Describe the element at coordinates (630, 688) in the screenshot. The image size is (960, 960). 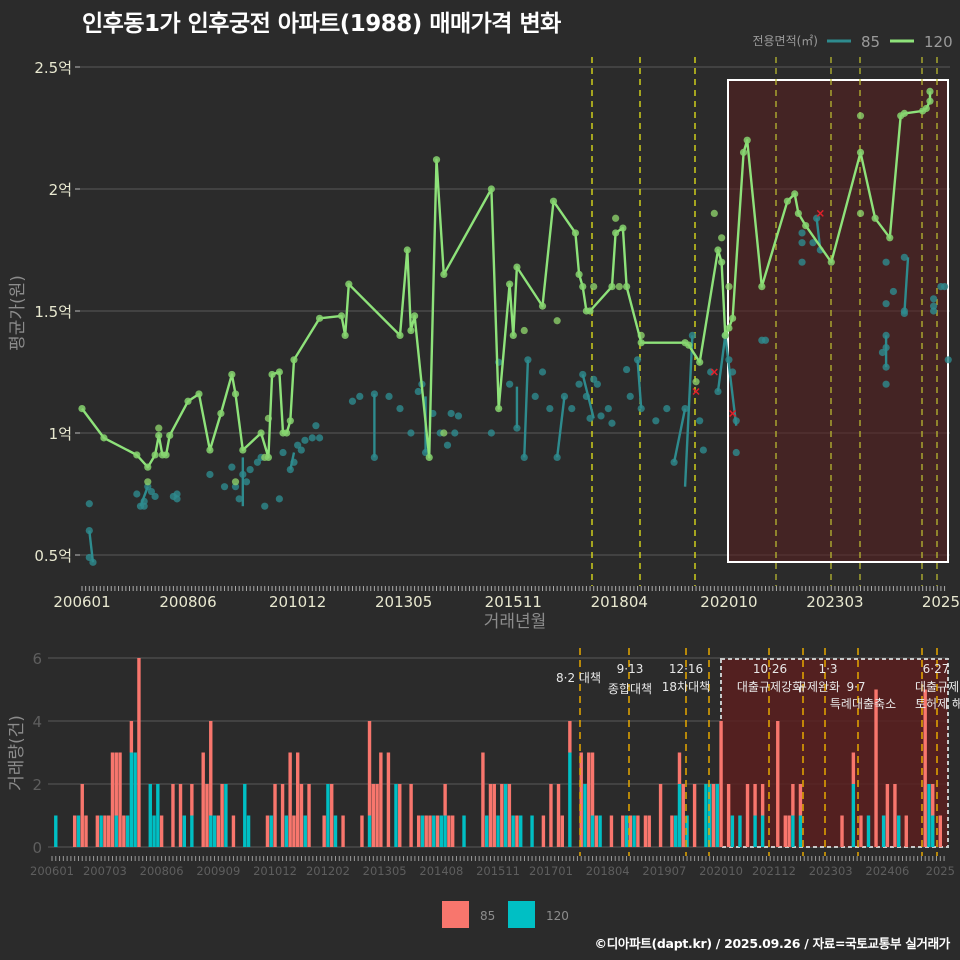
I see `policy-annotation: 종합대책` at that location.